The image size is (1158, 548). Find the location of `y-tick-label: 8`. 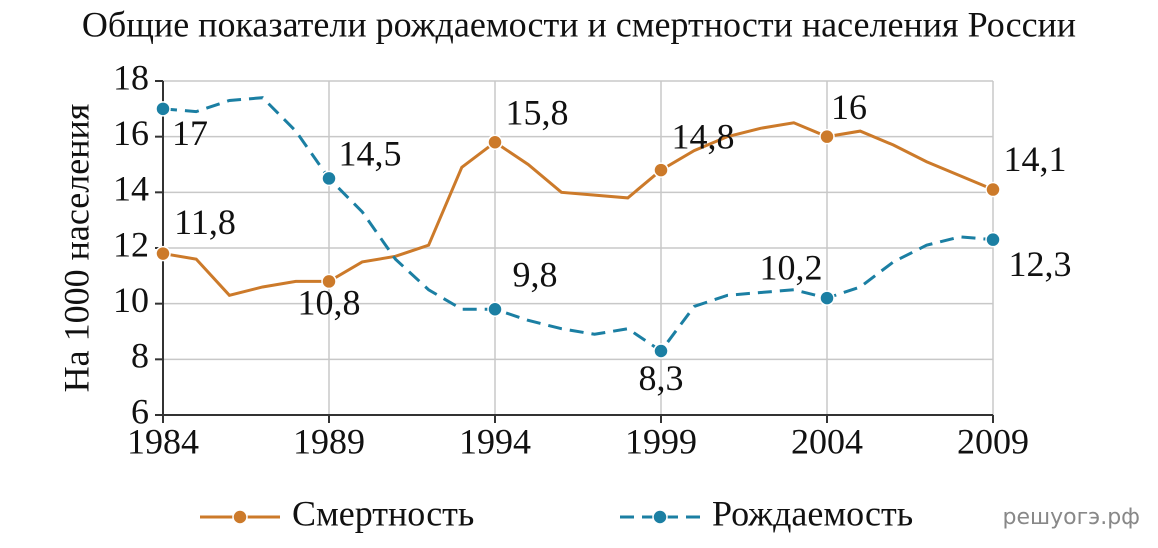

y-tick-label: 8 is located at coordinates (140, 356).